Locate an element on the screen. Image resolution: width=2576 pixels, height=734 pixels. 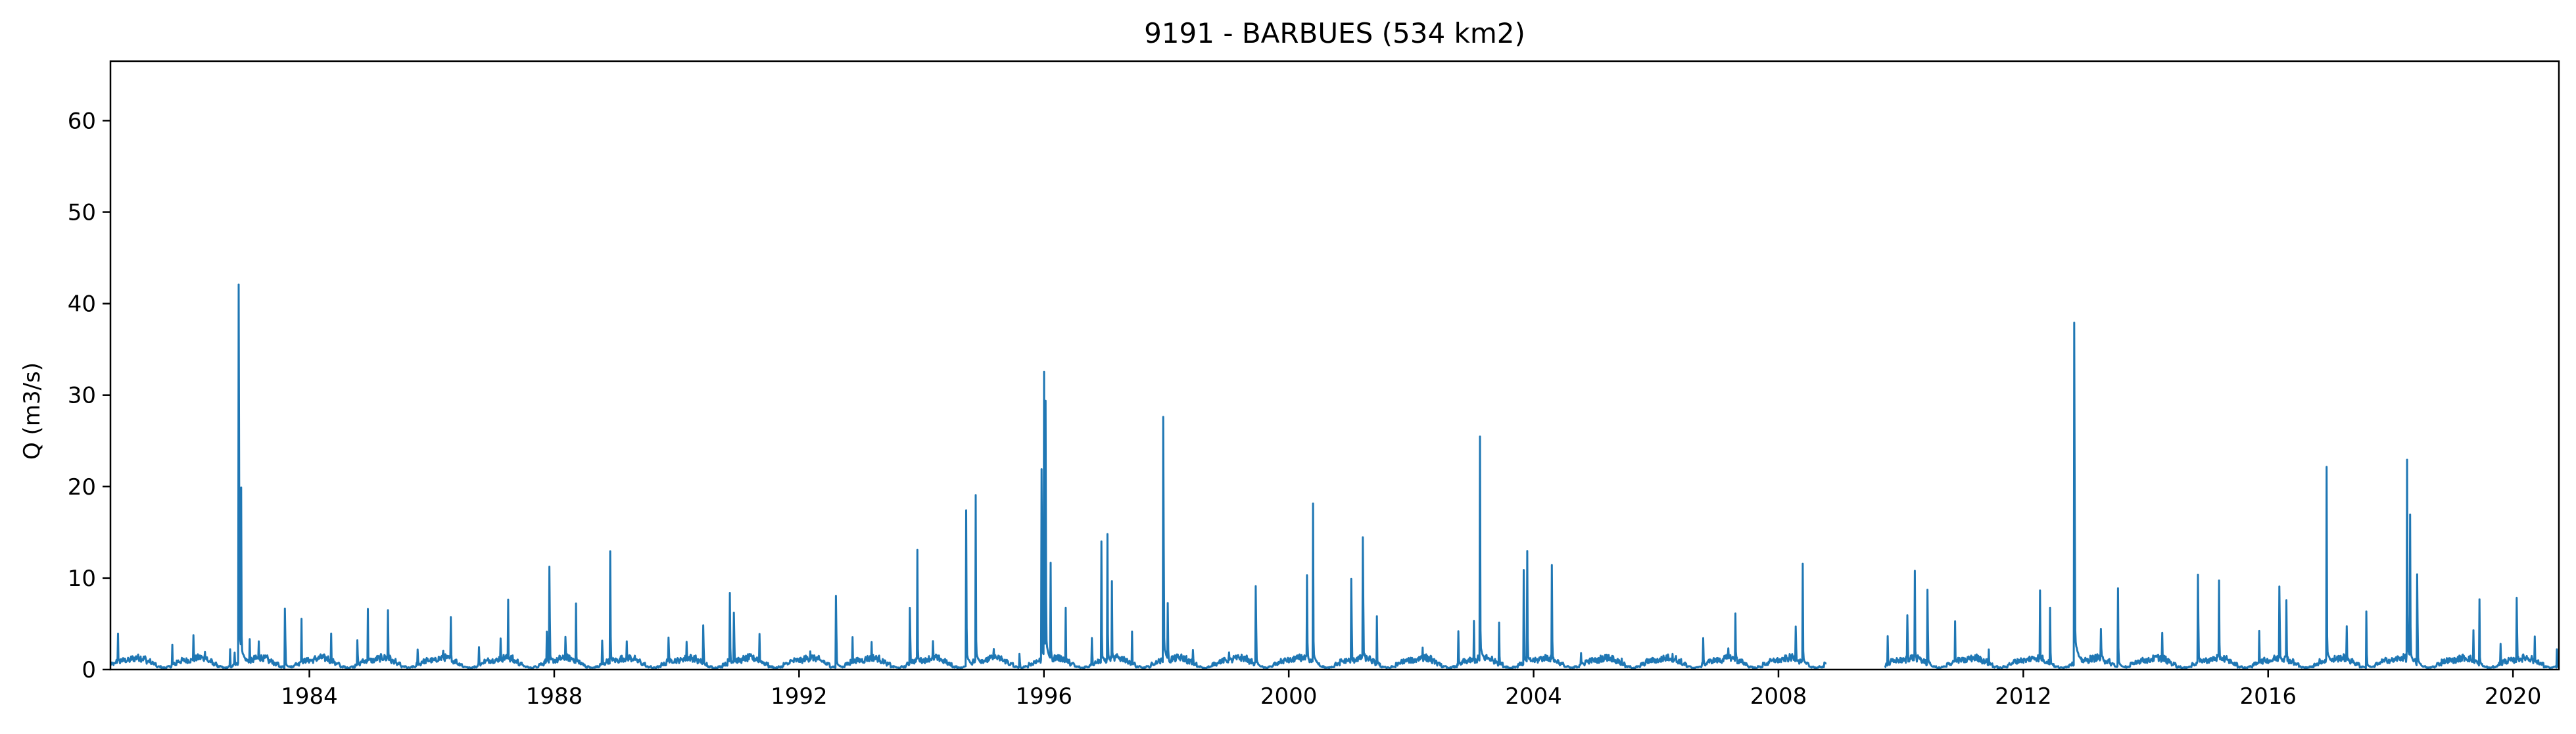
x-tick-label: 2004 is located at coordinates (1534, 697).